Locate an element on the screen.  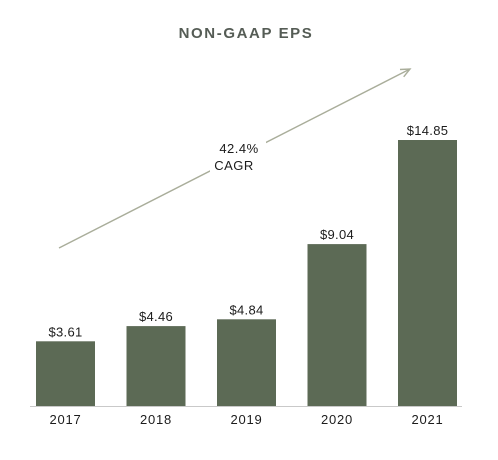
category-label-2019: 2019 is located at coordinates (246, 419).